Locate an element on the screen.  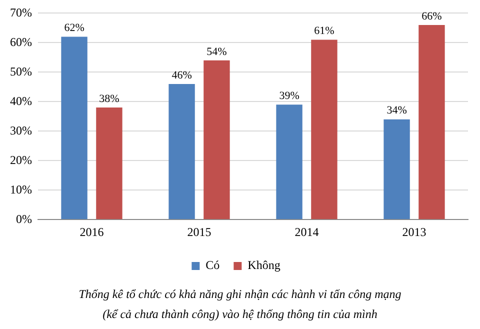
x-tick-label: 2014 is located at coordinates (306, 231).